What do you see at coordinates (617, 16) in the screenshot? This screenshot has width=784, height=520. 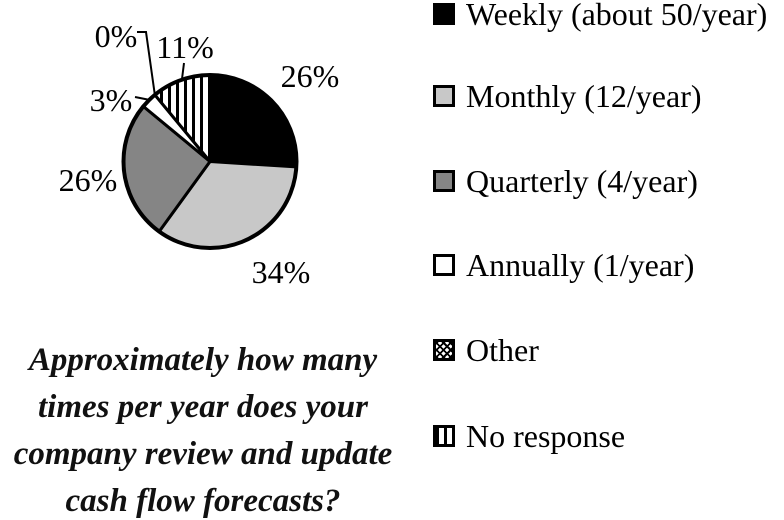 I see `legend-label: Weekly (about 50/year)` at bounding box center [617, 16].